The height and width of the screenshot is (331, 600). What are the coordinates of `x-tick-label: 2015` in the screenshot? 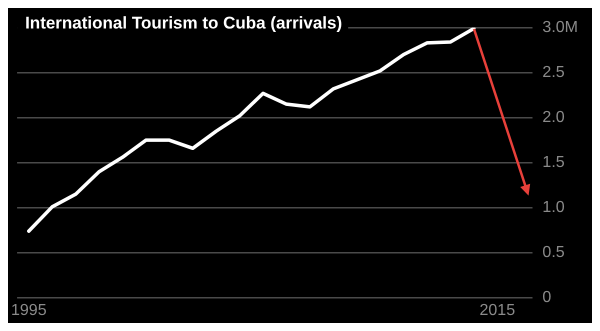 It's located at (497, 310).